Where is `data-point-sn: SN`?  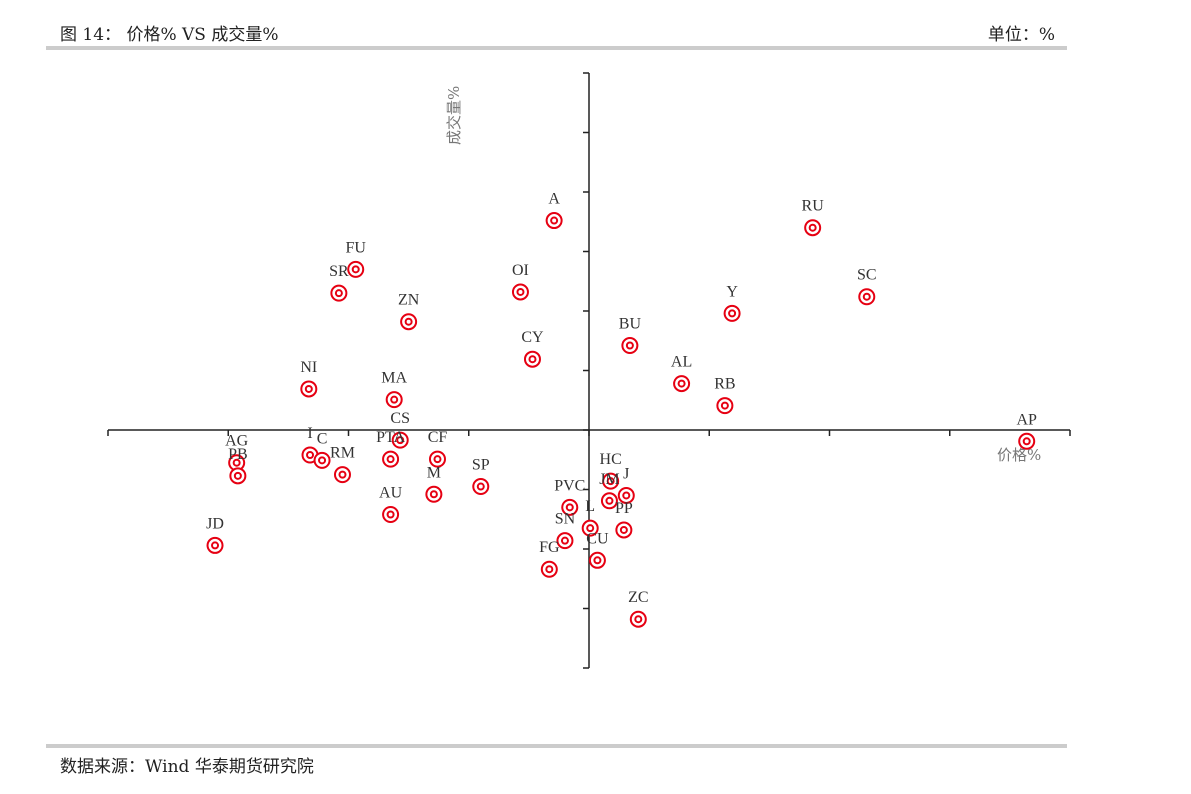
data-point-sn: SN is located at coordinates (565, 530).